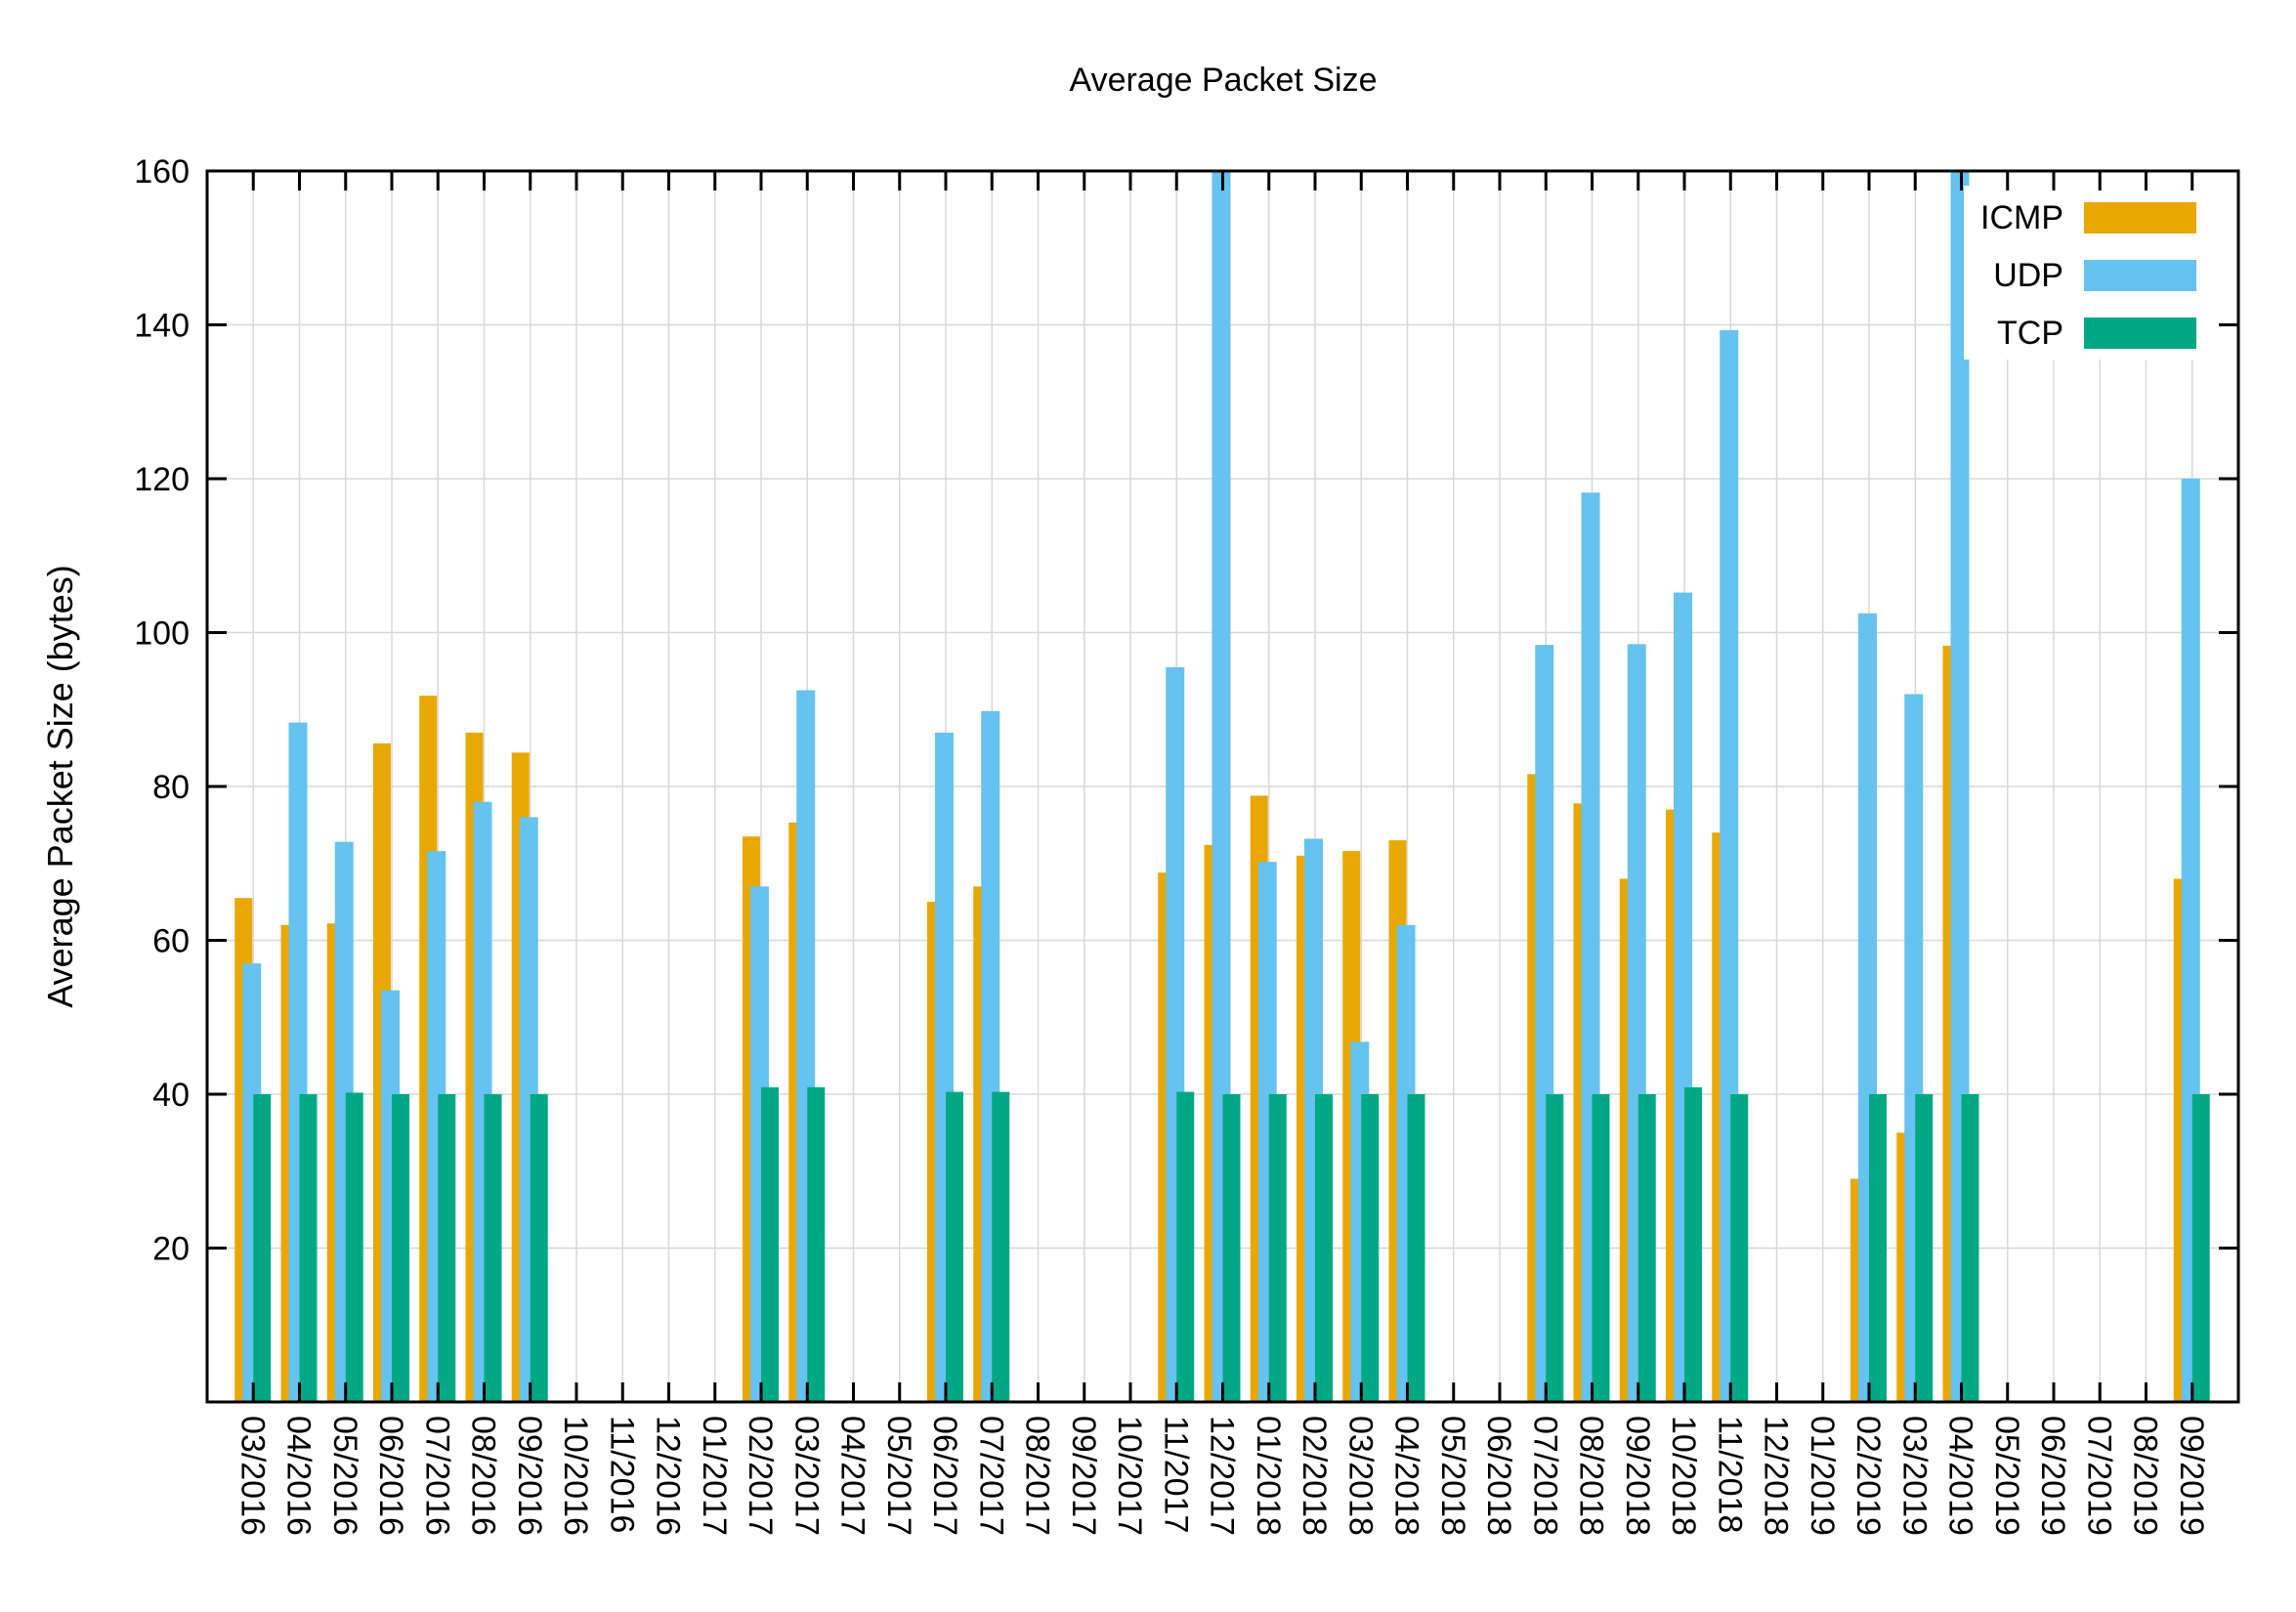  What do you see at coordinates (1222, 1476) in the screenshot?
I see `x-tick-label: 12/2017` at bounding box center [1222, 1476].